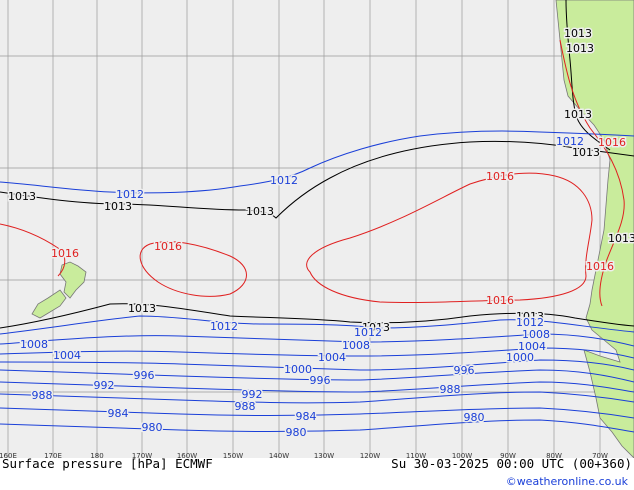 The image size is (634, 490). I want to click on isobar-1016-east, so click(449, 238).